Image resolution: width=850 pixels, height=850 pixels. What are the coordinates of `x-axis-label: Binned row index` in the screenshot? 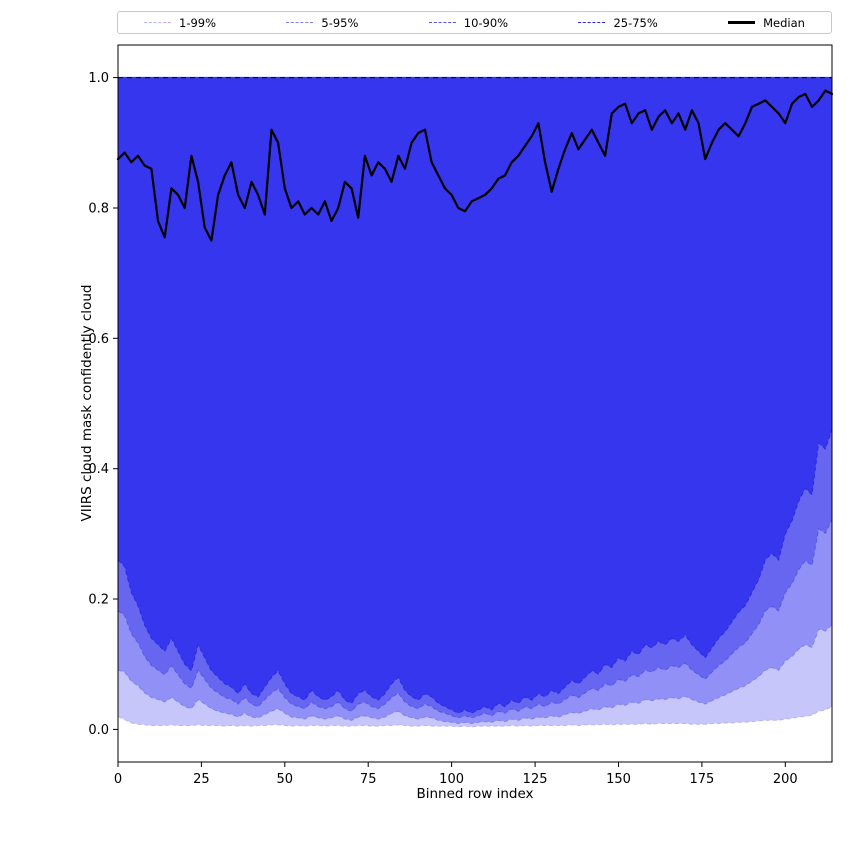 It's located at (475, 794).